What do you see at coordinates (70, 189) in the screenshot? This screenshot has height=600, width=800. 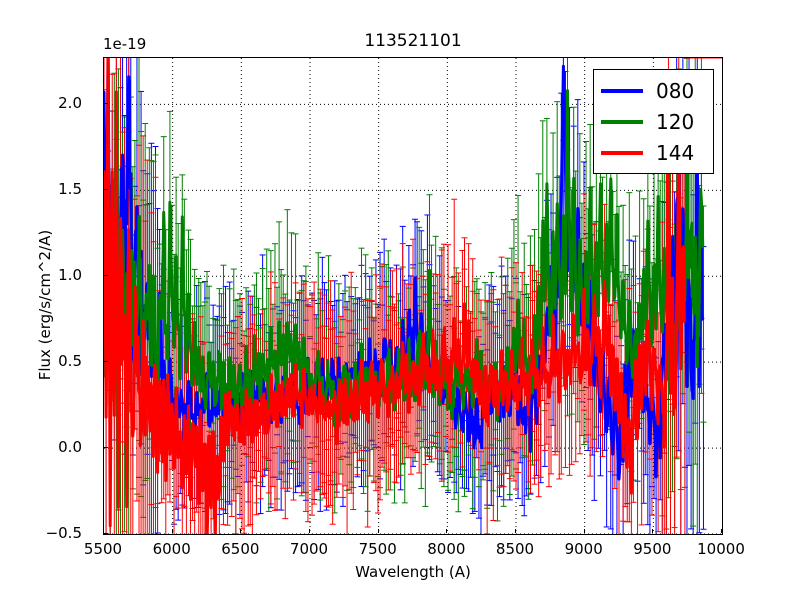 I see `y-tick-label: 1.5` at bounding box center [70, 189].